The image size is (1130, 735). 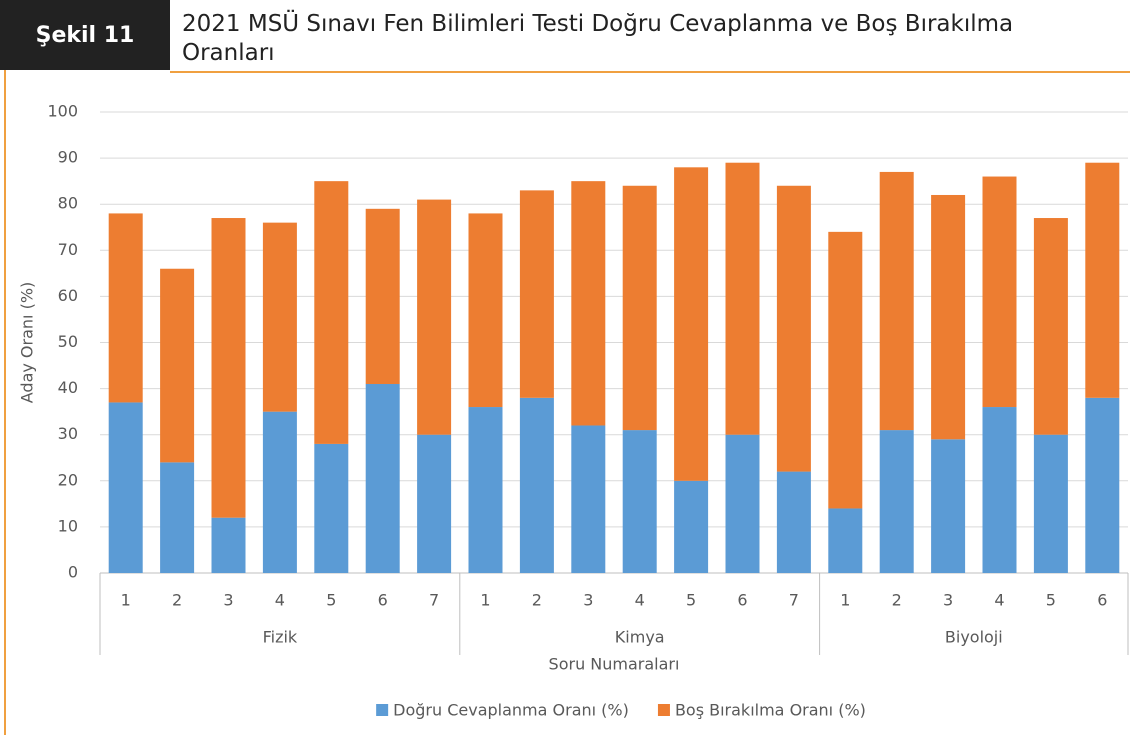 I want to click on group-label: Biyoloji, so click(x=974, y=637).